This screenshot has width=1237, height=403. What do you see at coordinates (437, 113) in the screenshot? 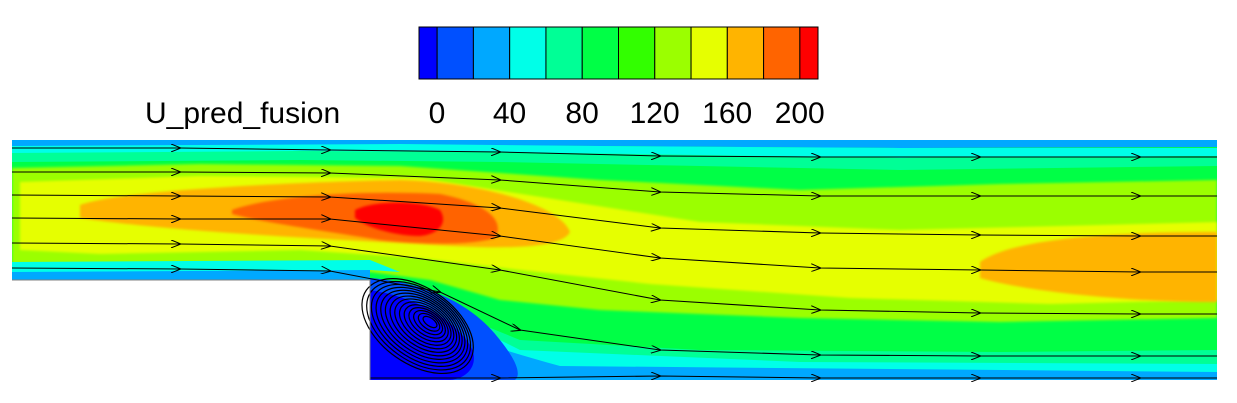
I see `colorbar-tick-label: 0` at bounding box center [437, 113].